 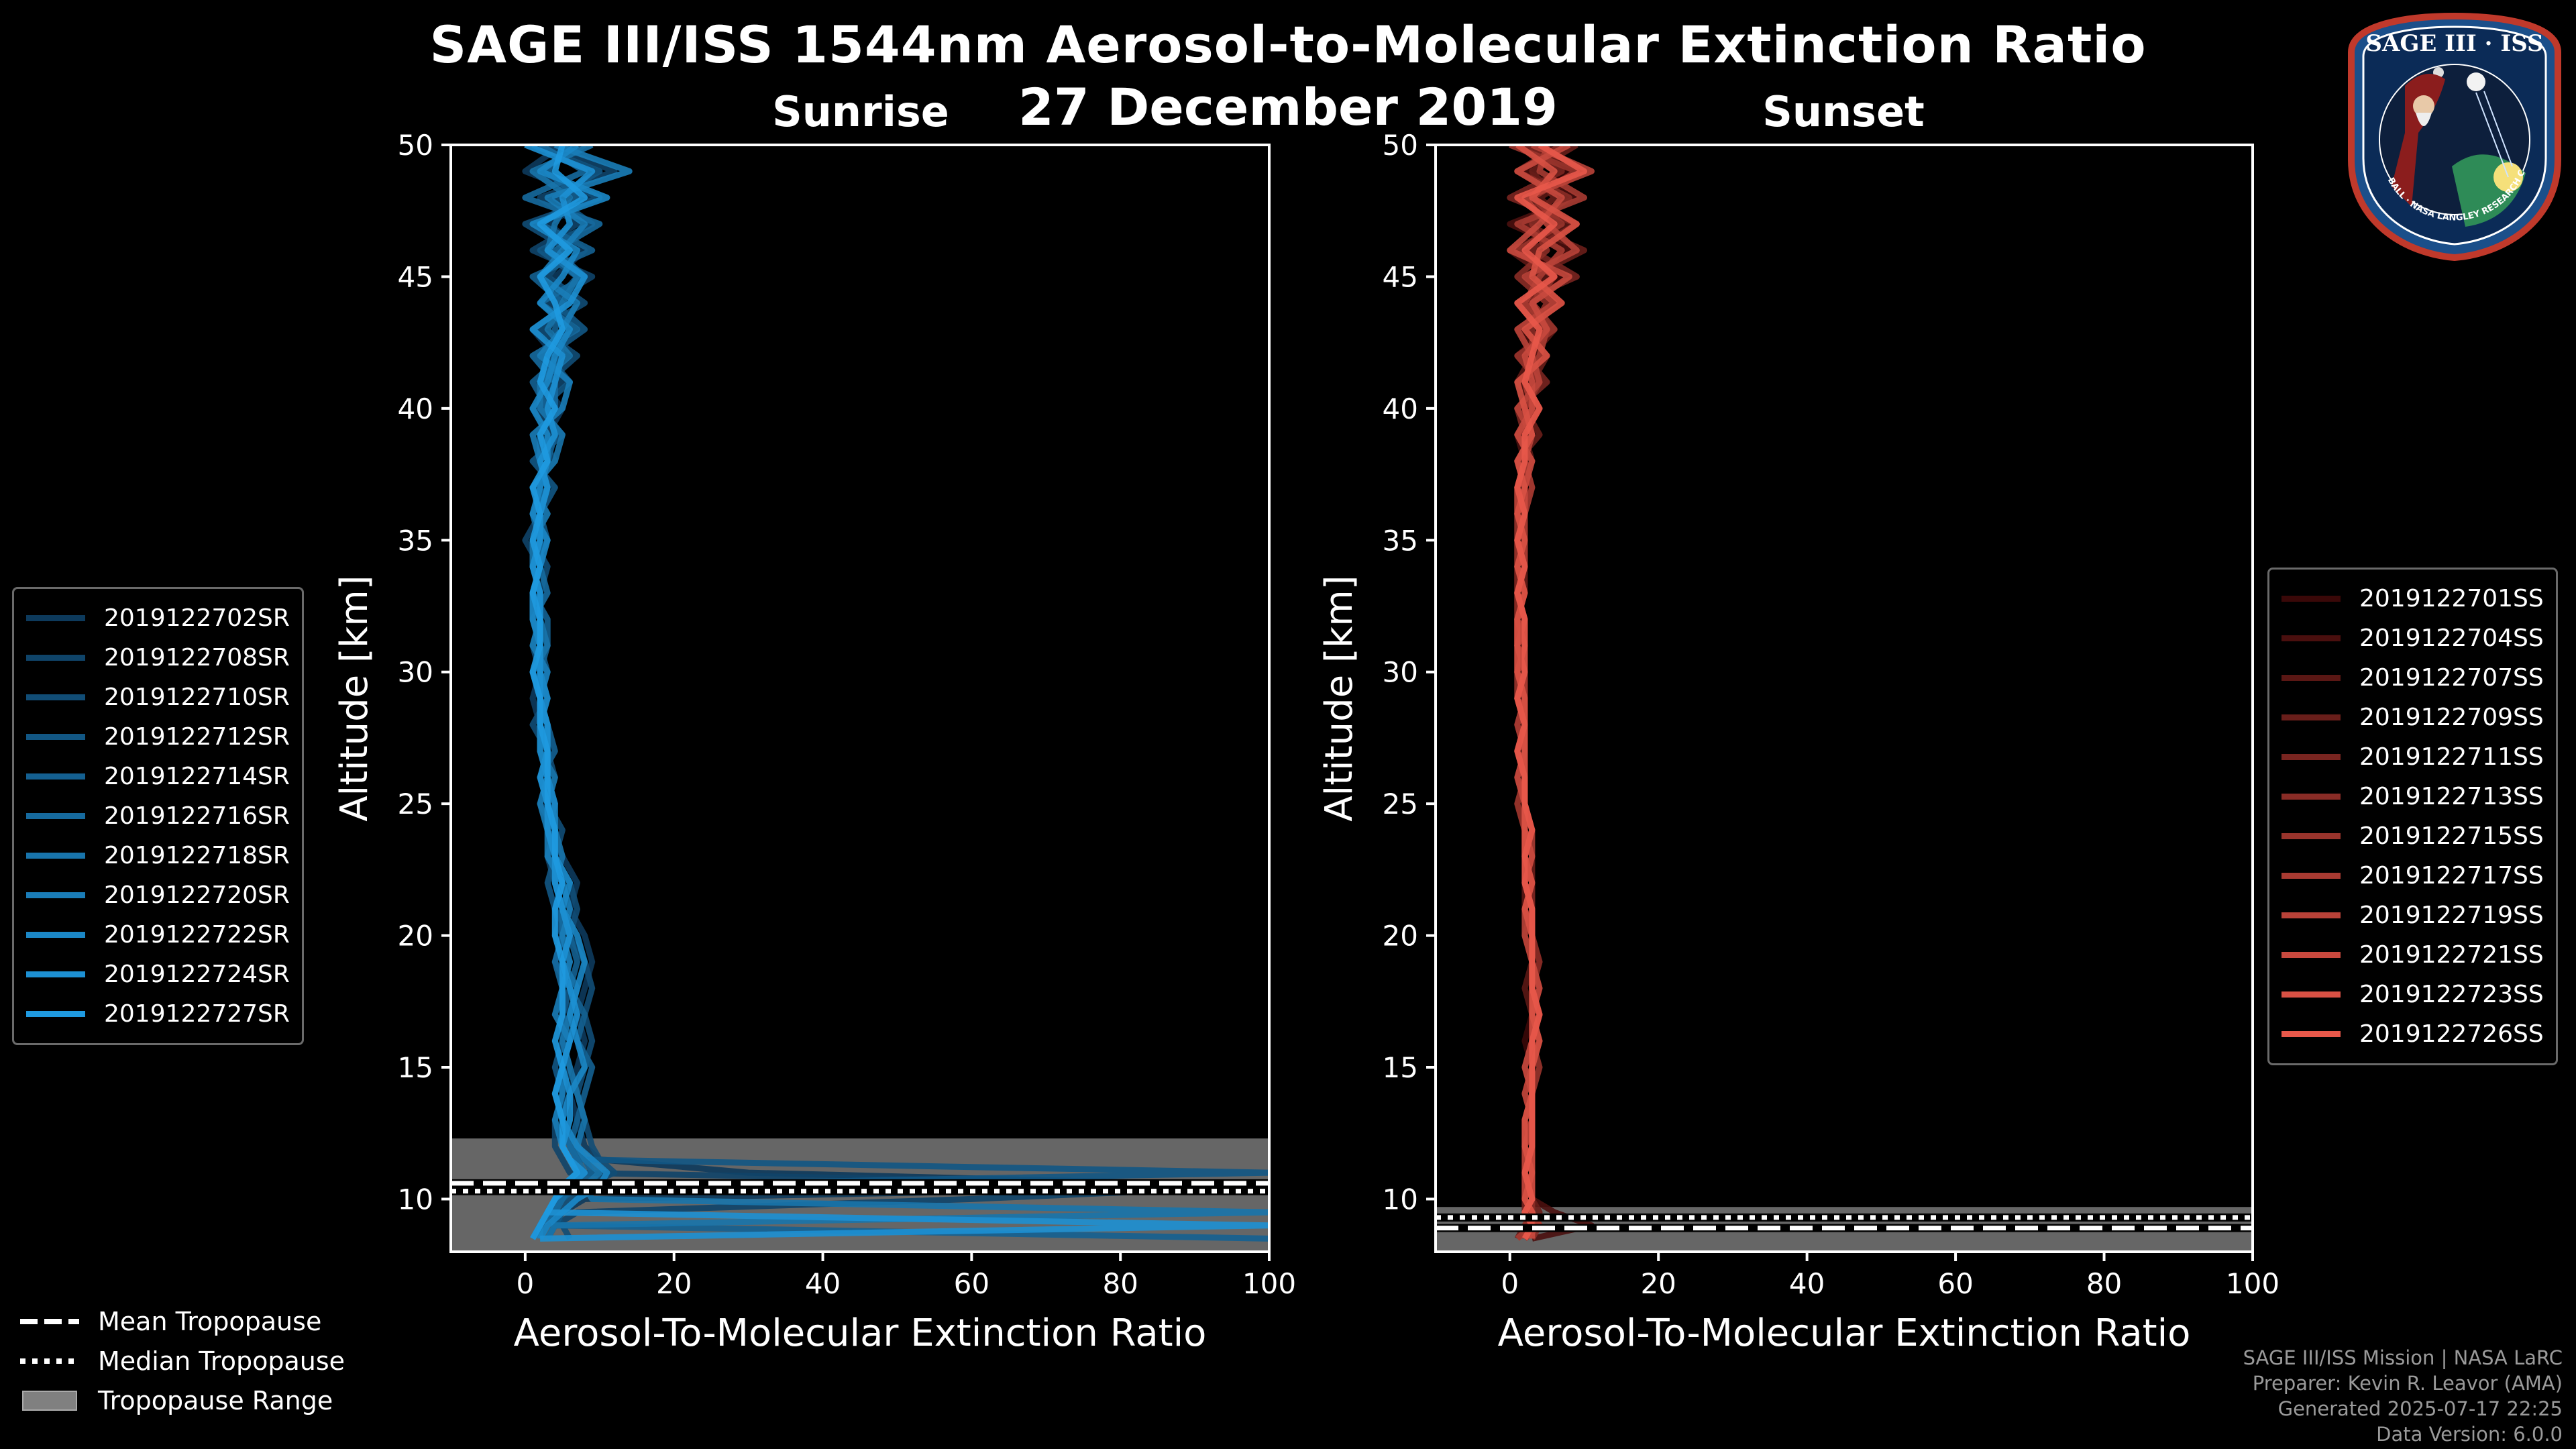 What do you see at coordinates (197, 737) in the screenshot?
I see `legend-label: 2019122712SR` at bounding box center [197, 737].